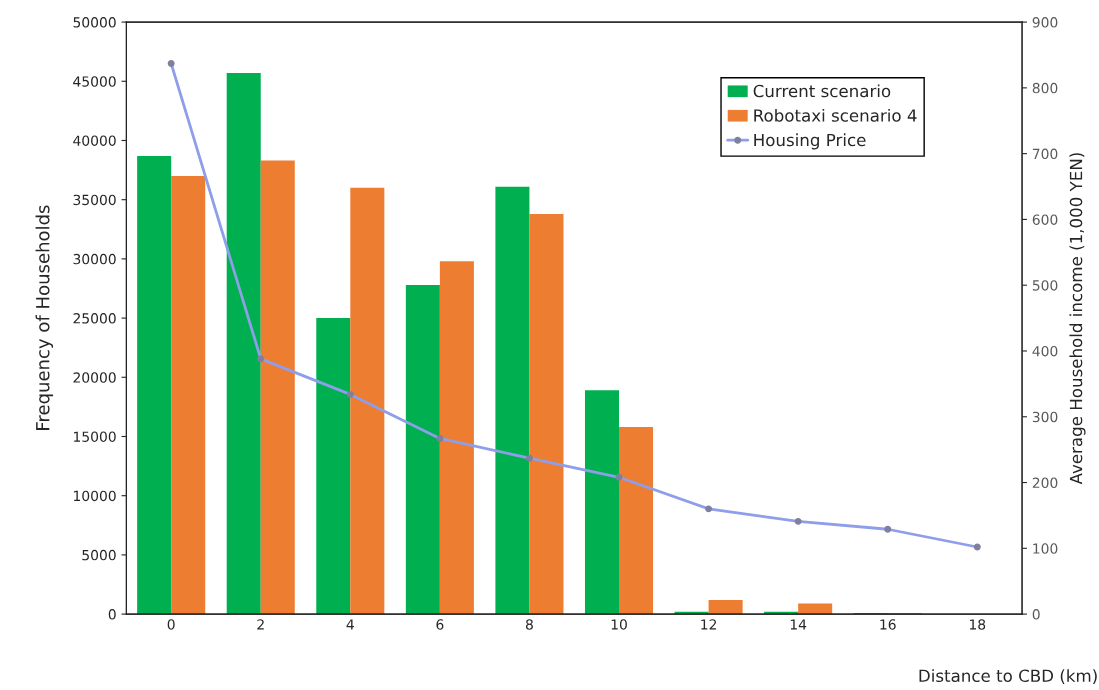  What do you see at coordinates (112, 614) in the screenshot?
I see `y-tick-label: 0` at bounding box center [112, 614].